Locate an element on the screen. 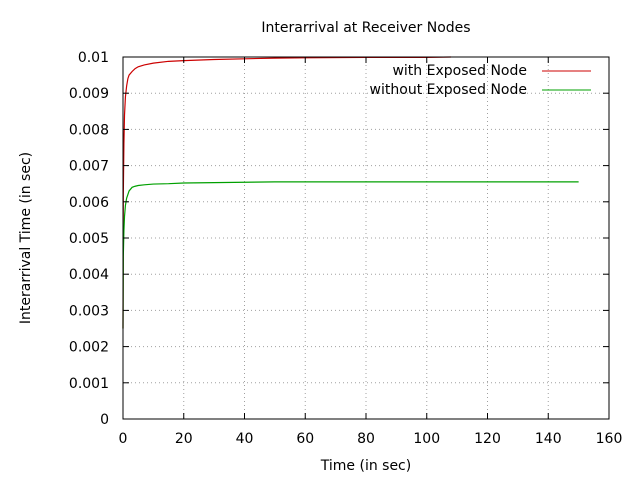  y-tick-label: 0.007 is located at coordinates (89, 167).